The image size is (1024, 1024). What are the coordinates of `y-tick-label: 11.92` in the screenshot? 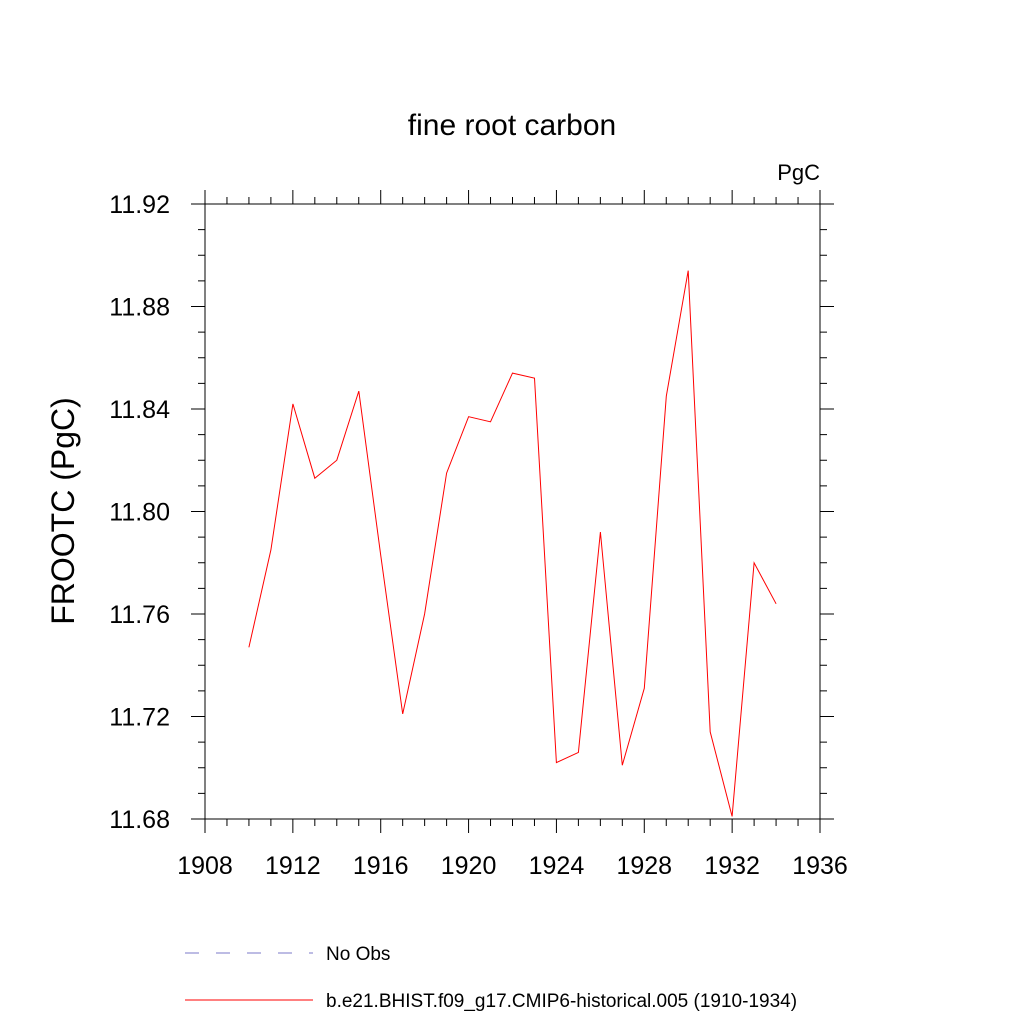 It's located at (139, 205).